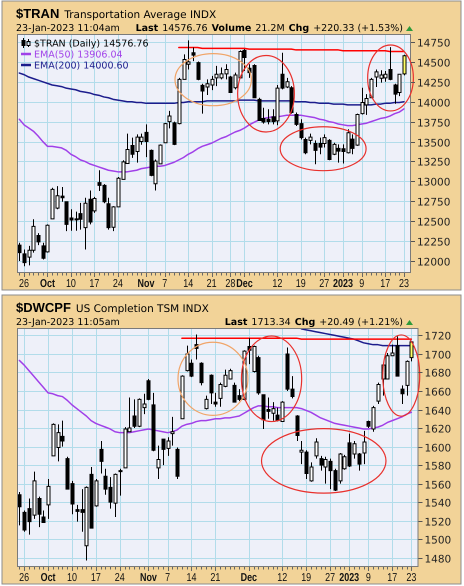 This screenshot has width=464, height=586. I want to click on chart-subtitle: US Completion TSM INDX, so click(142, 309).